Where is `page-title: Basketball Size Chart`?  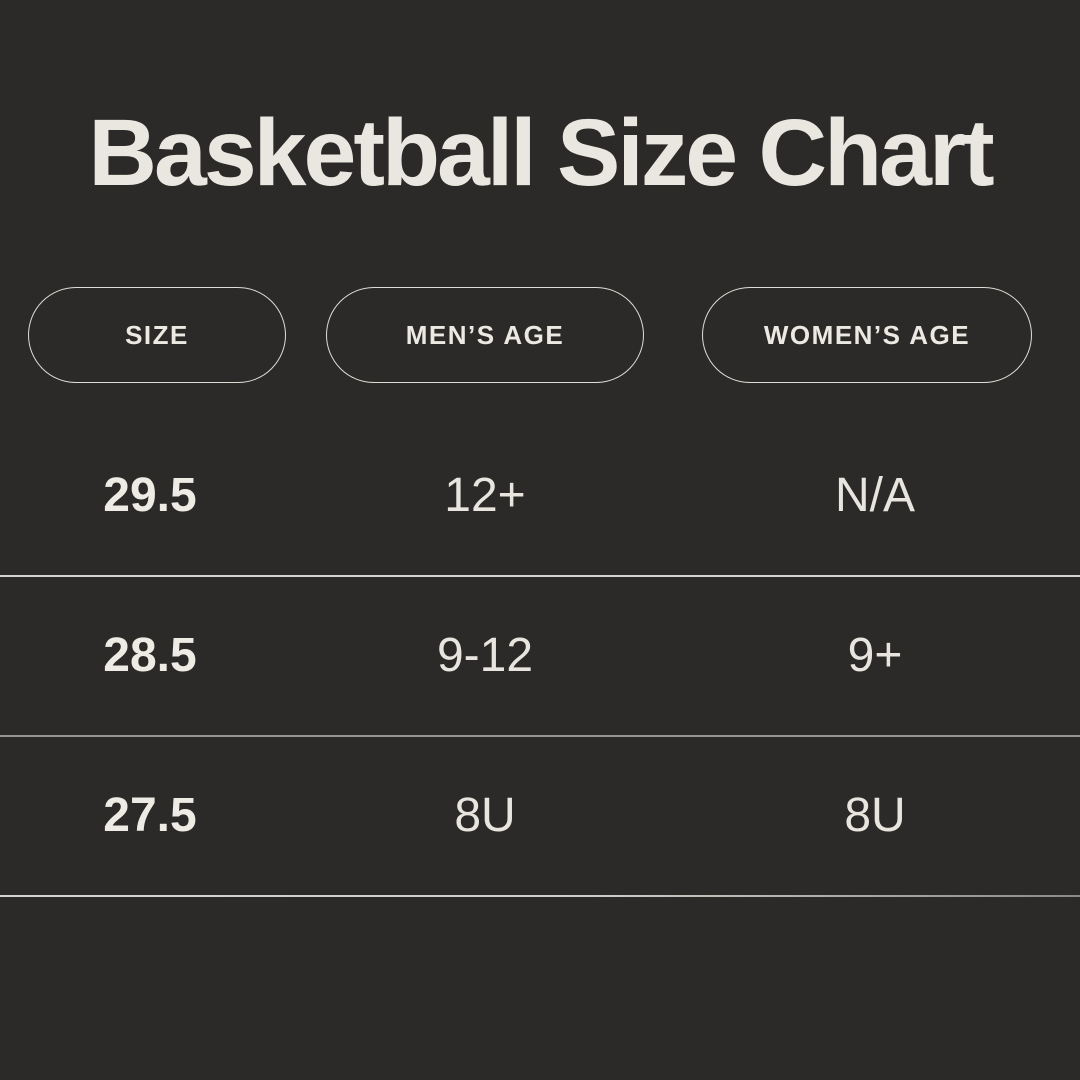
page-title: Basketball Size Chart is located at coordinates (541, 152).